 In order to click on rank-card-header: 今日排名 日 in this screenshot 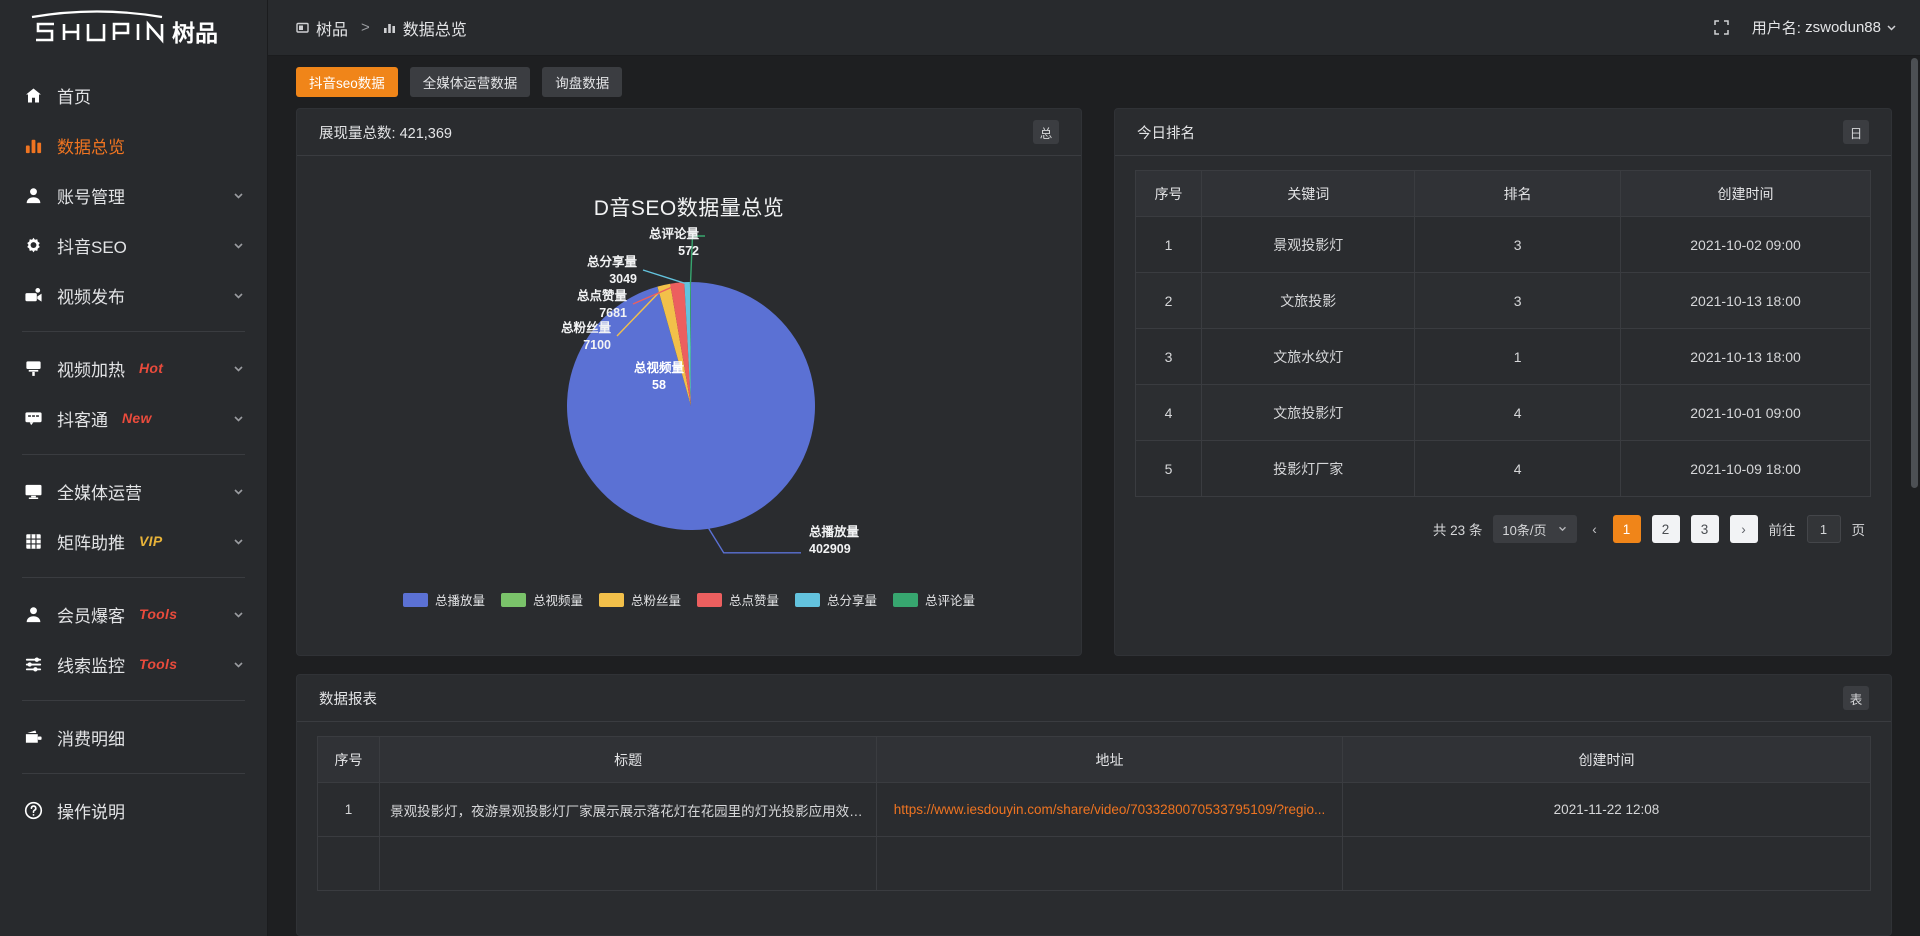, I will do `click(1503, 132)`.